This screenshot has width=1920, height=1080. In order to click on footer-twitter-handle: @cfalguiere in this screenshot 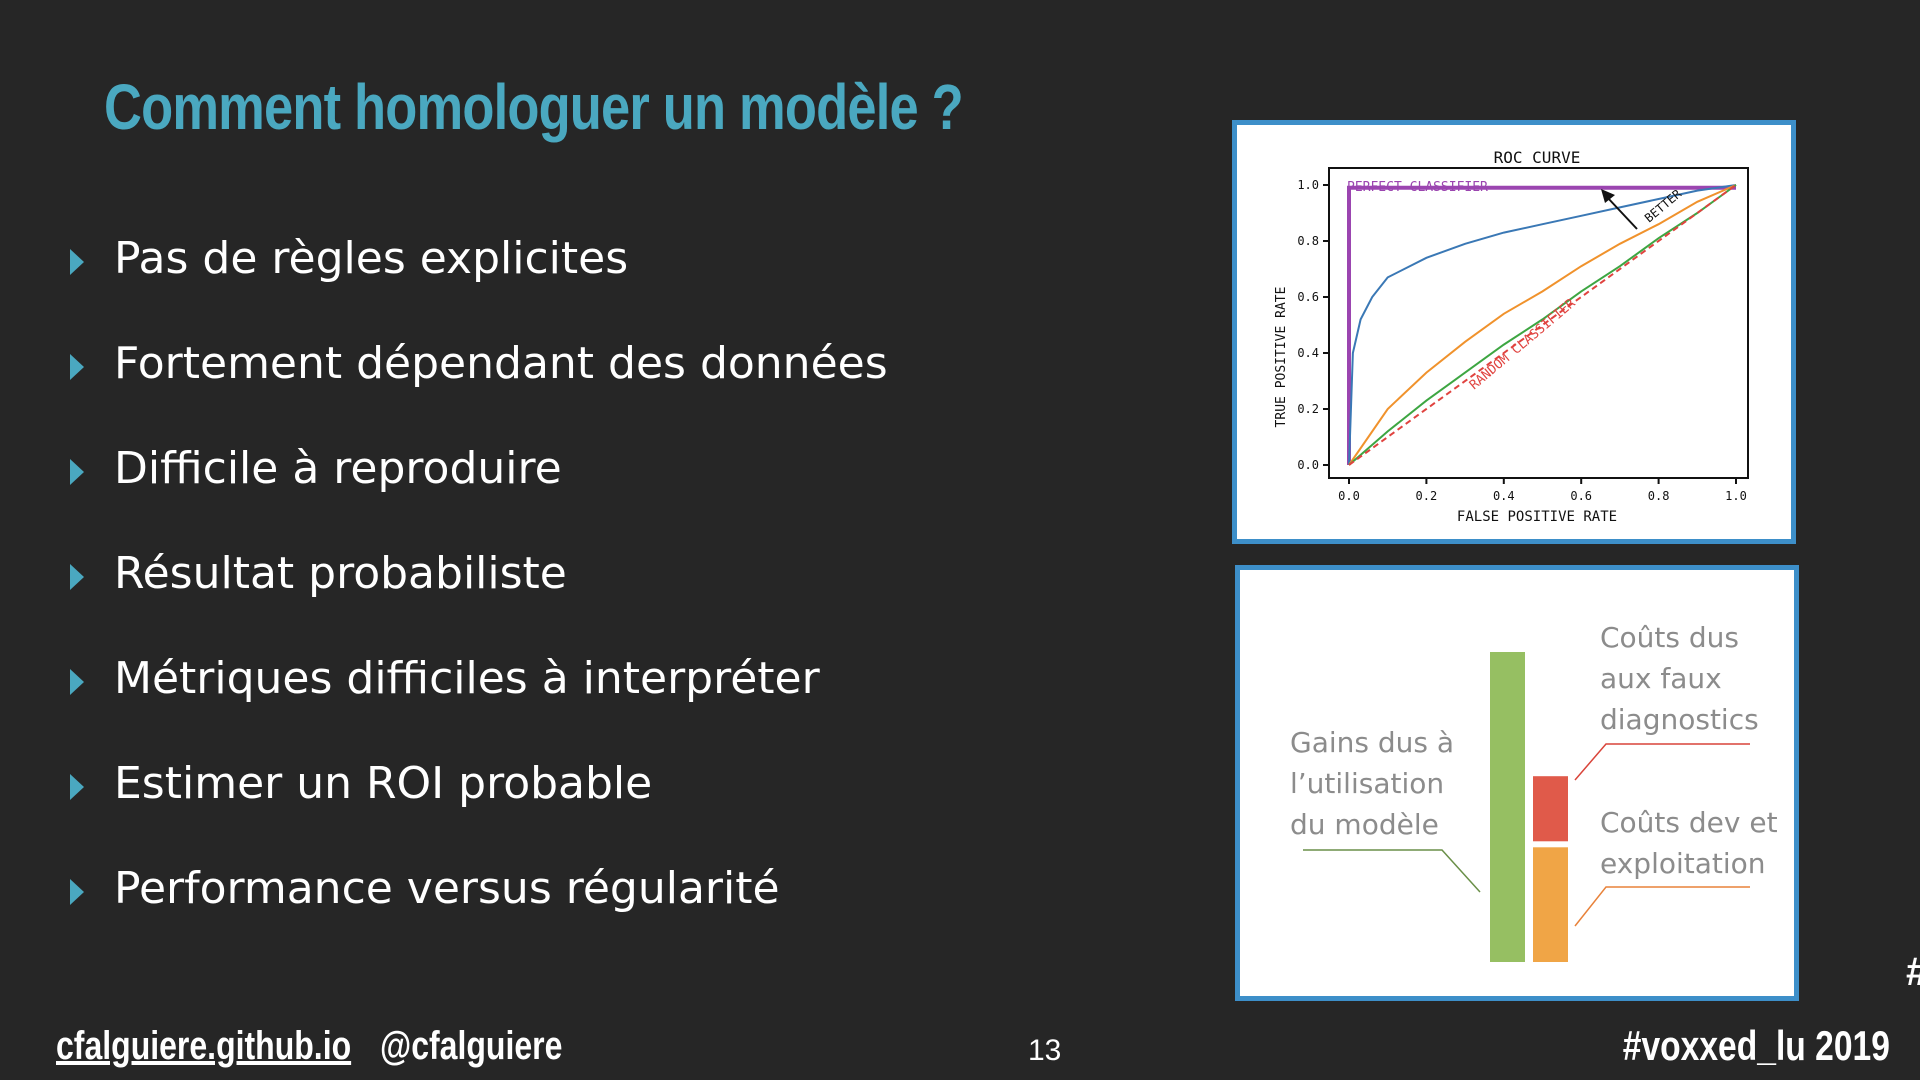, I will do `click(471, 1046)`.